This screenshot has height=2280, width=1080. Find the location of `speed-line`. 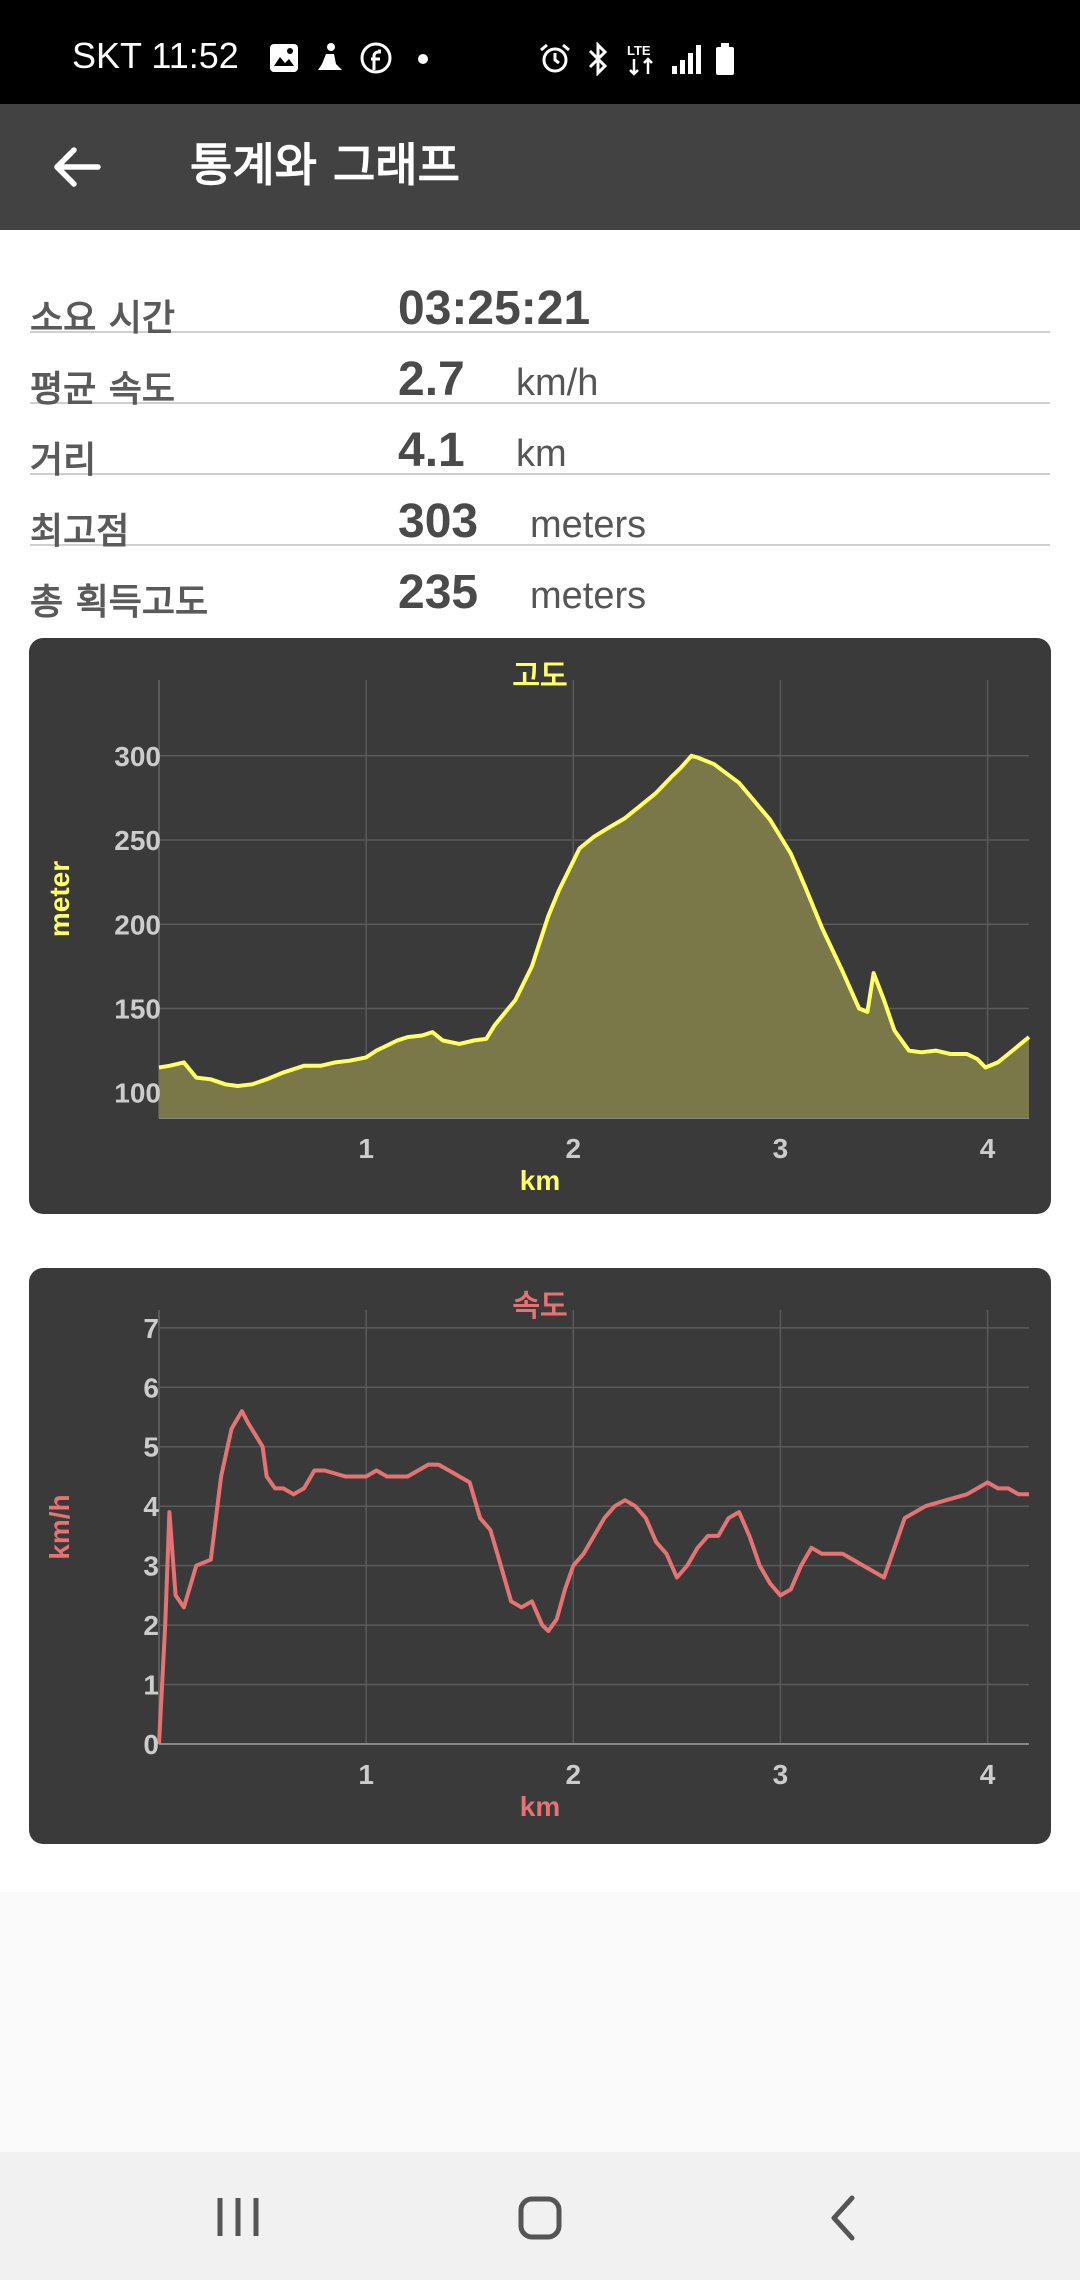

speed-line is located at coordinates (593, 1577).